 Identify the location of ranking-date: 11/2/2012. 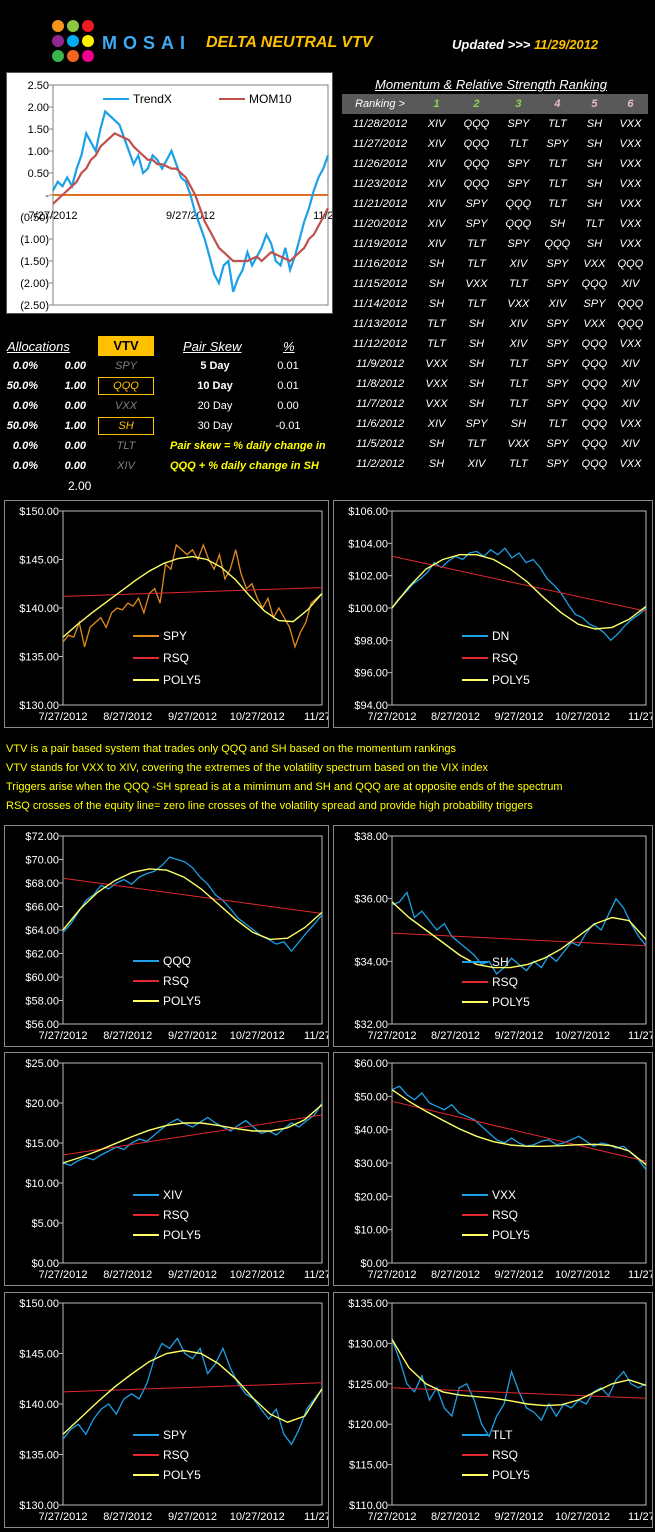
(380, 464).